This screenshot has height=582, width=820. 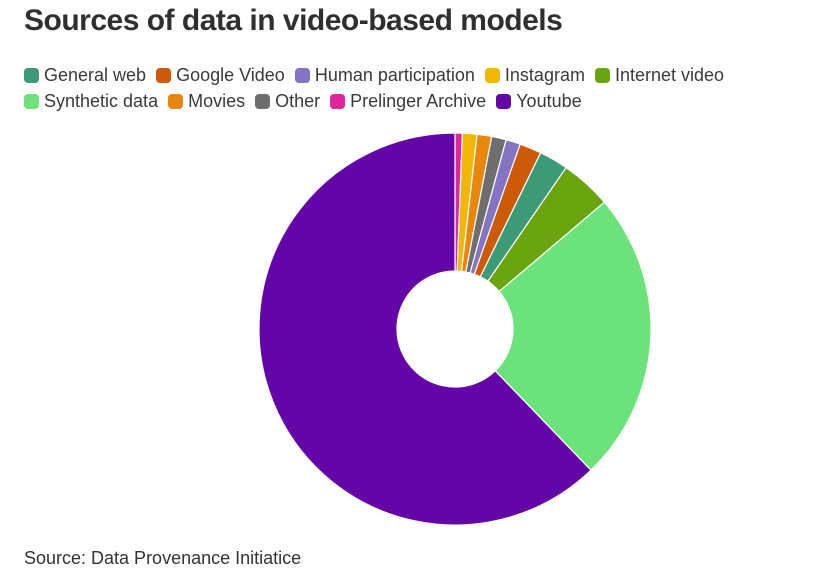 I want to click on legend-label: Other, so click(x=298, y=100).